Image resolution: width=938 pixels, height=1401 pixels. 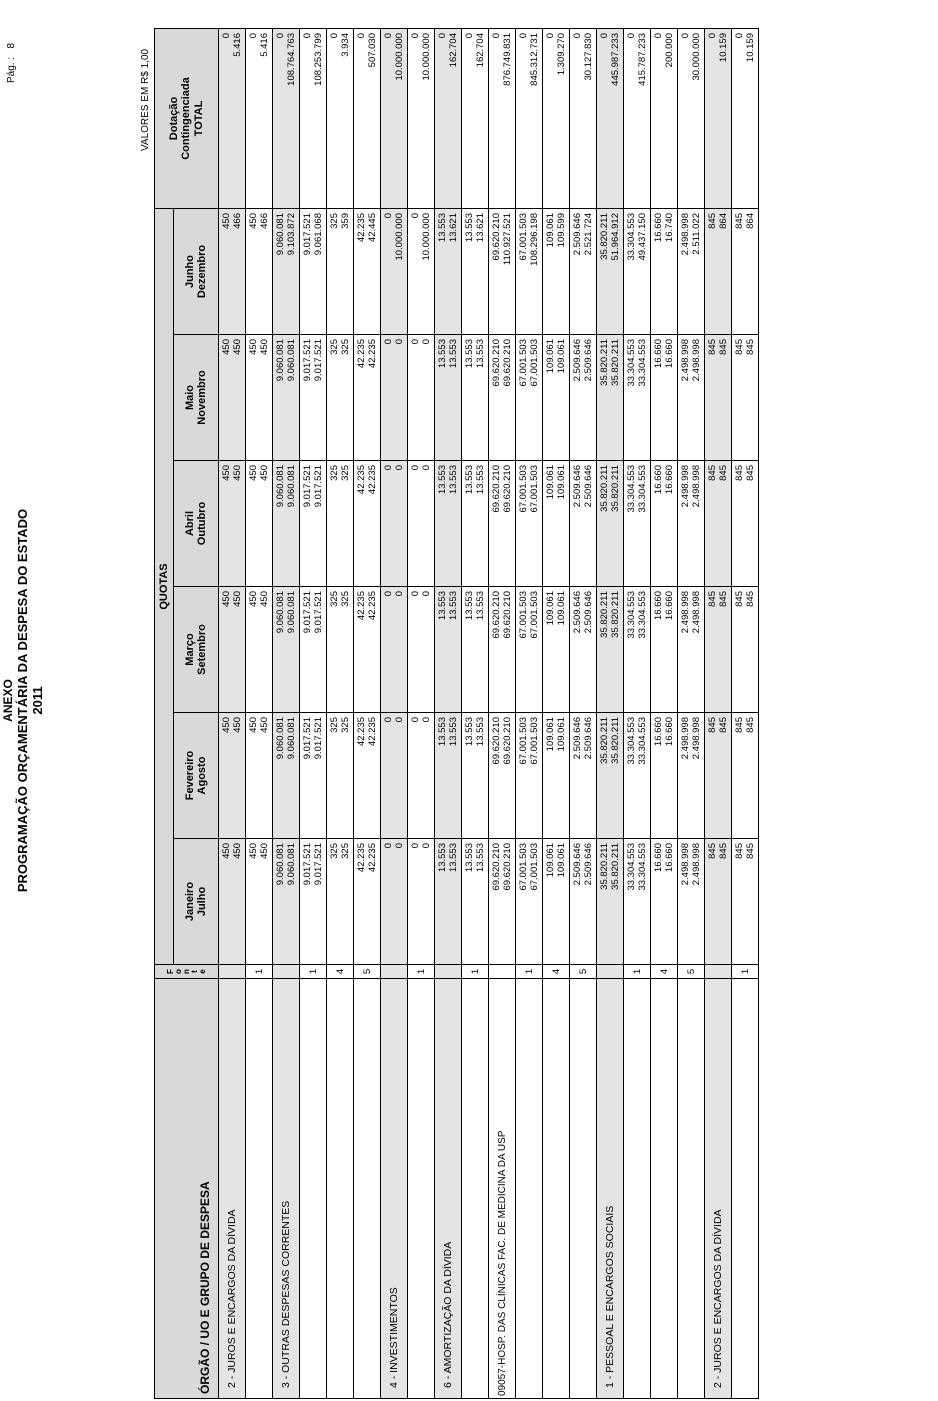 I want to click on quota-first-value: 35.820.211, so click(x=604, y=488).